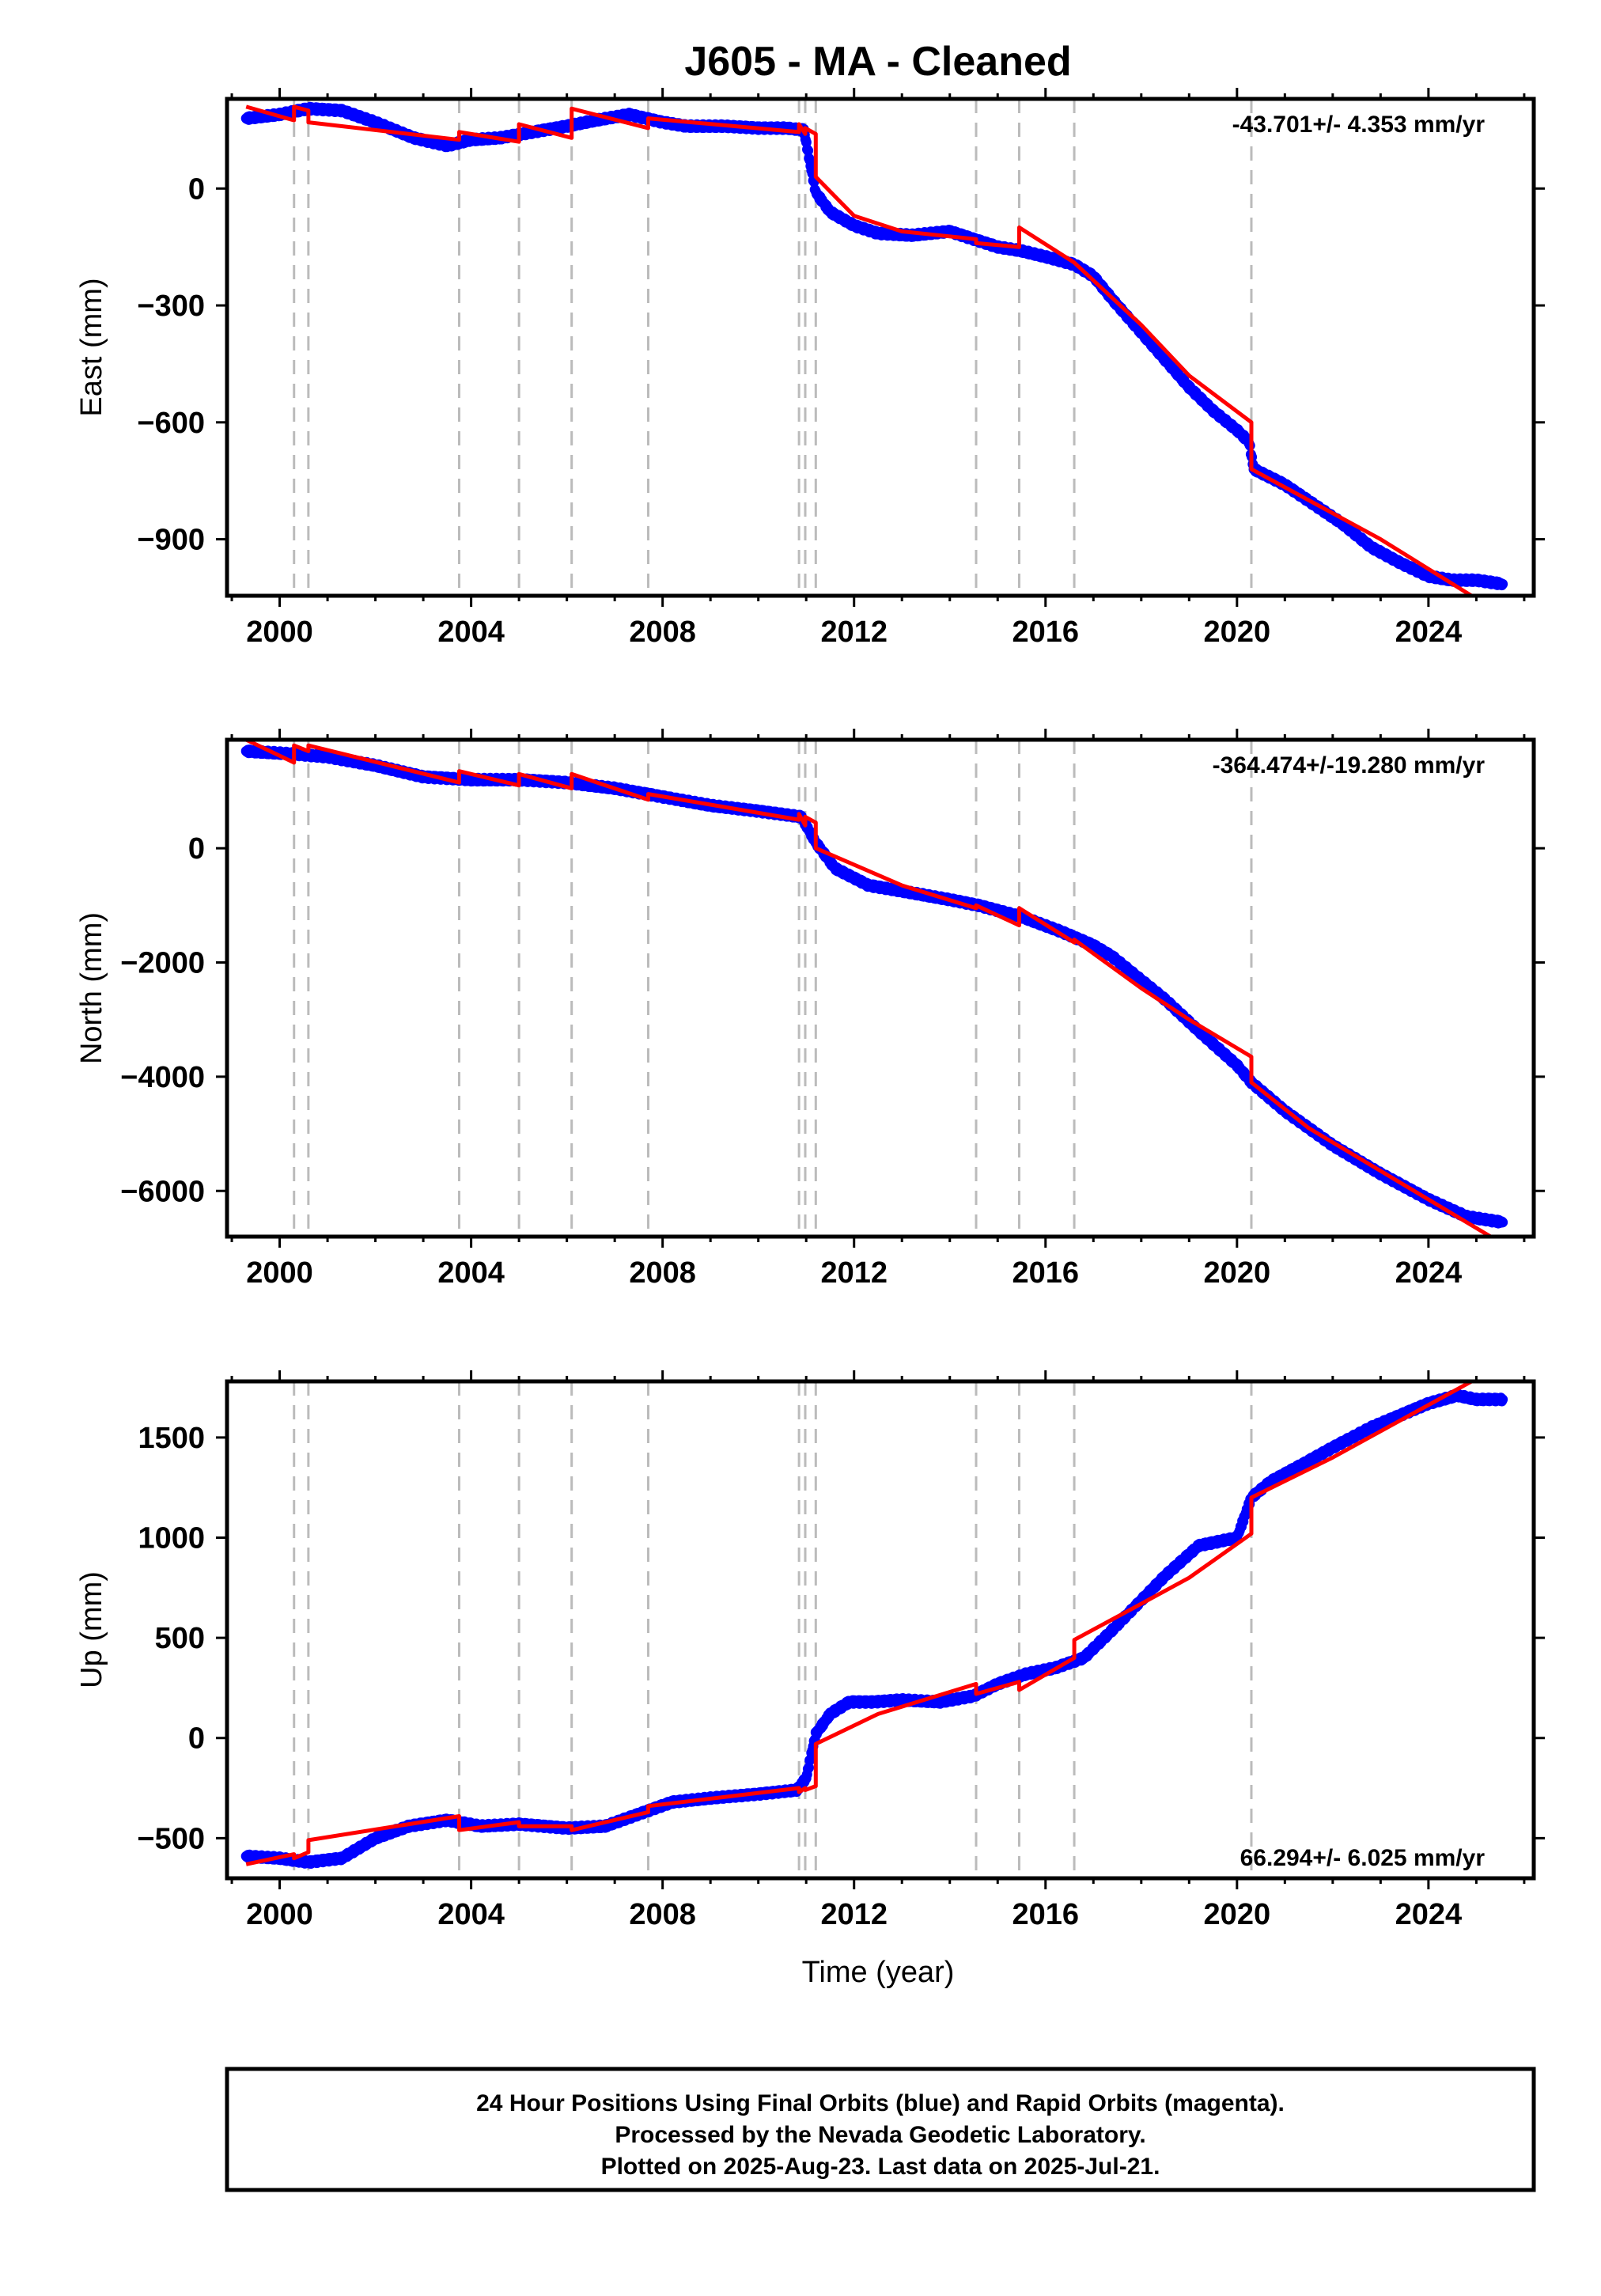  I want to click on east-xtick-label-2016: 2016, so click(1045, 632).